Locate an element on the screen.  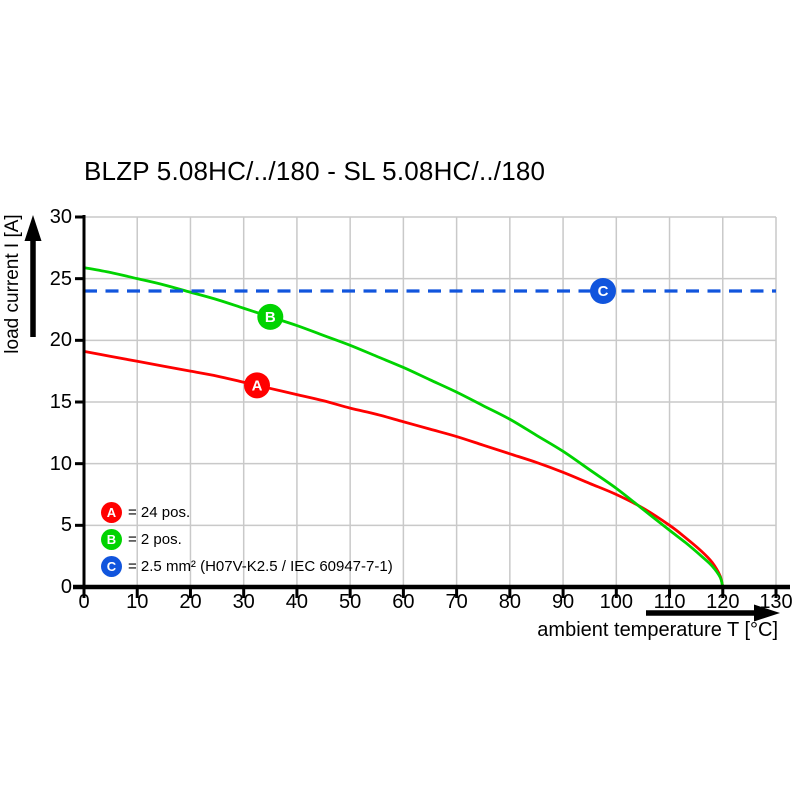
marker-b-letter: B is located at coordinates (270, 317).